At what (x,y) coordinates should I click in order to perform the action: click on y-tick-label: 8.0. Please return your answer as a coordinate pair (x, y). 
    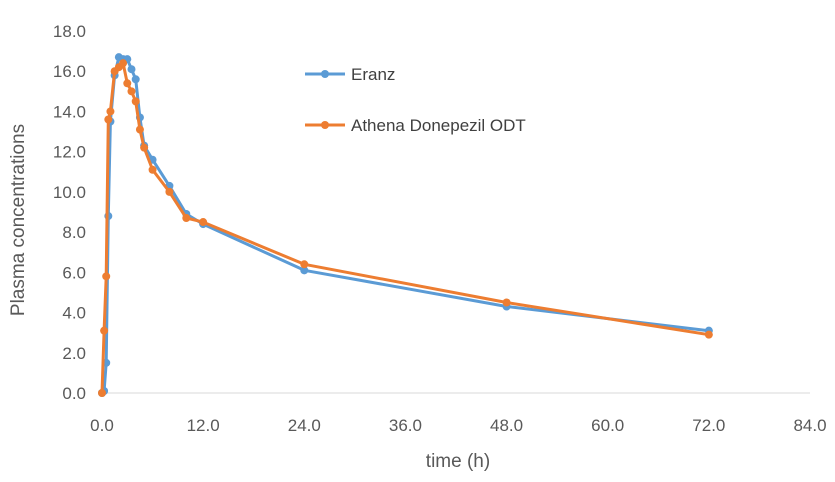
    Looking at the image, I should click on (74, 232).